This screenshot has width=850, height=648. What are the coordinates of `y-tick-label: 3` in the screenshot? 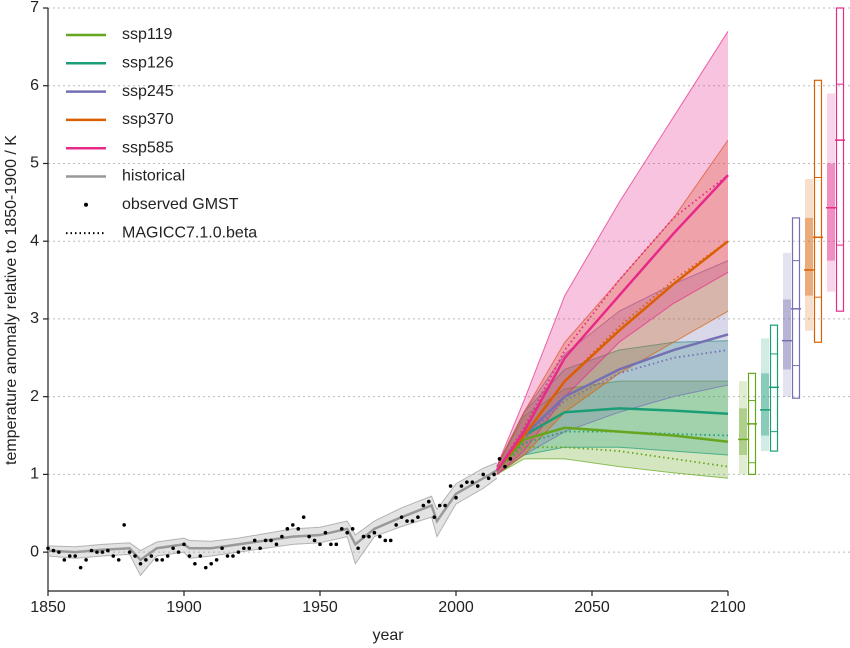 It's located at (34, 318).